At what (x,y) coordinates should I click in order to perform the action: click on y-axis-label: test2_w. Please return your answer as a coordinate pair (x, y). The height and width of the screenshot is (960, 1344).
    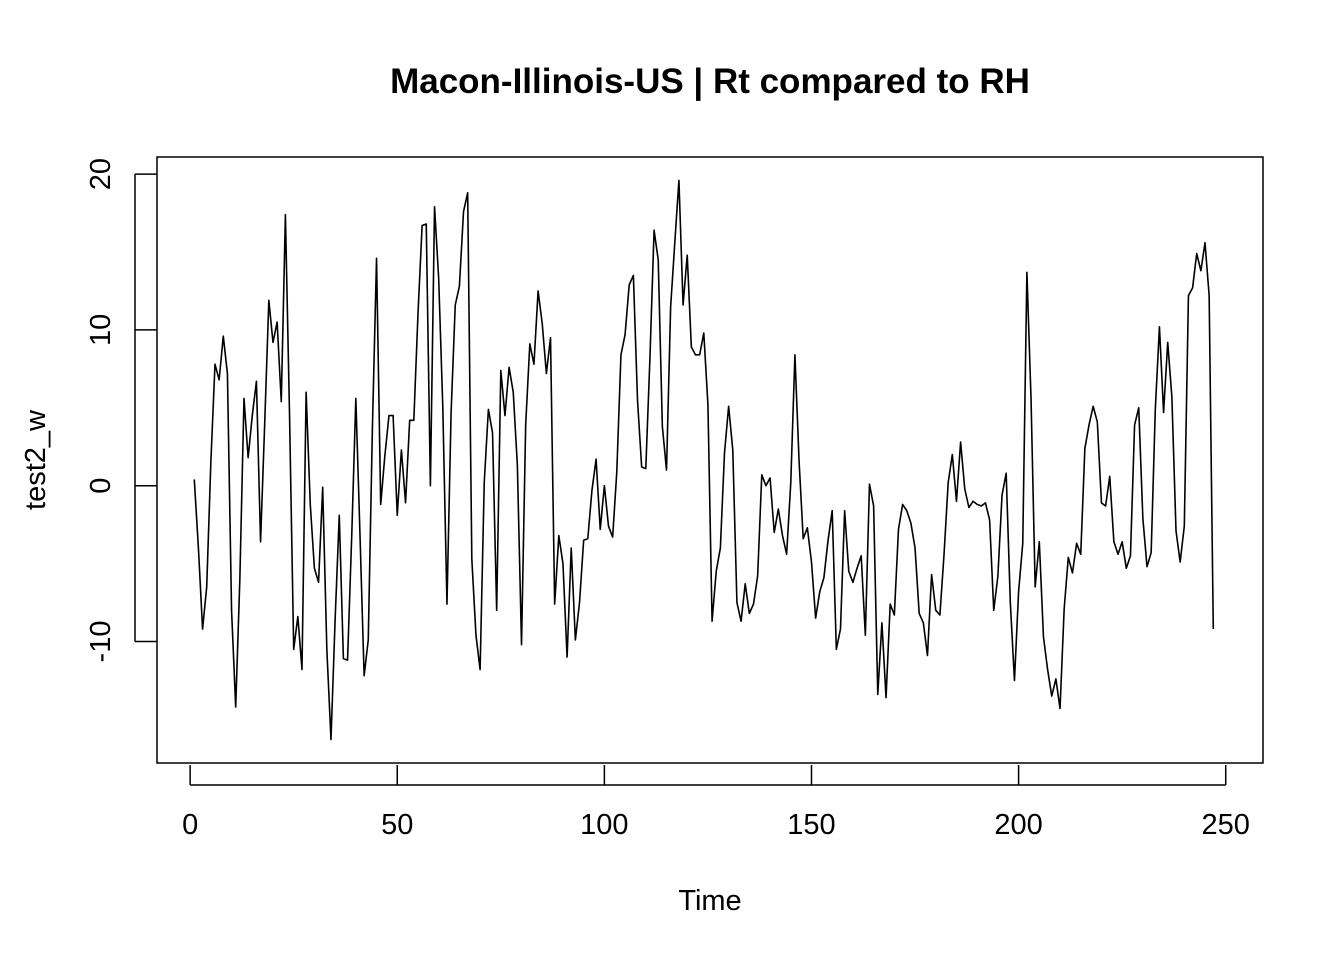
    Looking at the image, I should click on (36, 459).